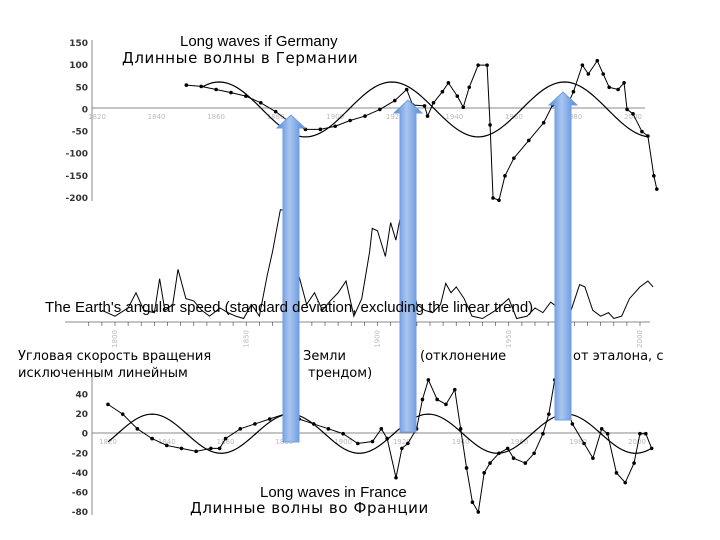 This screenshot has width=720, height=540. Describe the element at coordinates (76, 199) in the screenshot. I see `germany-y-tick-label: -200` at that location.